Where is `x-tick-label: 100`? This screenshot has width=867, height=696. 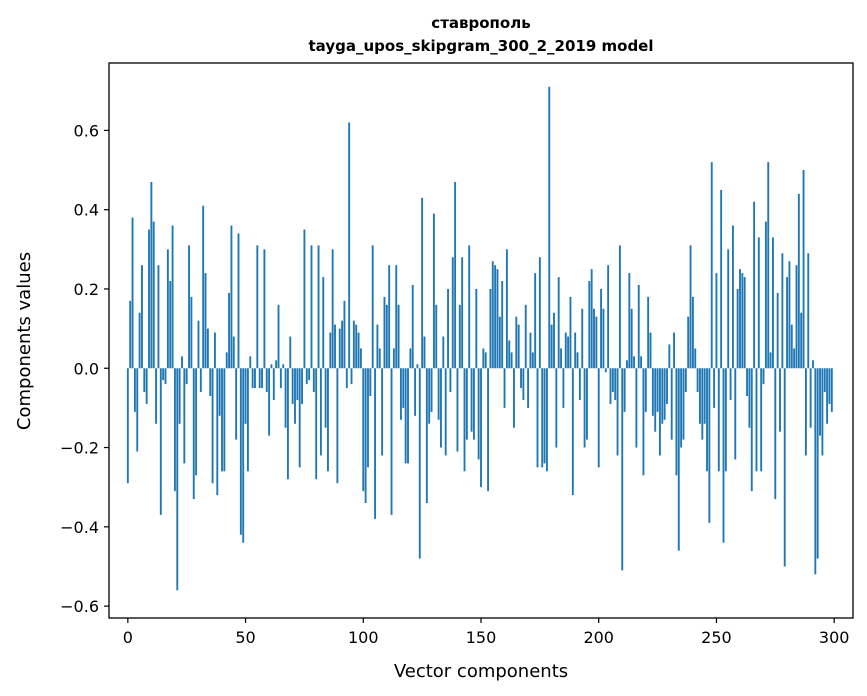
x-tick-label: 100 is located at coordinates (363, 637).